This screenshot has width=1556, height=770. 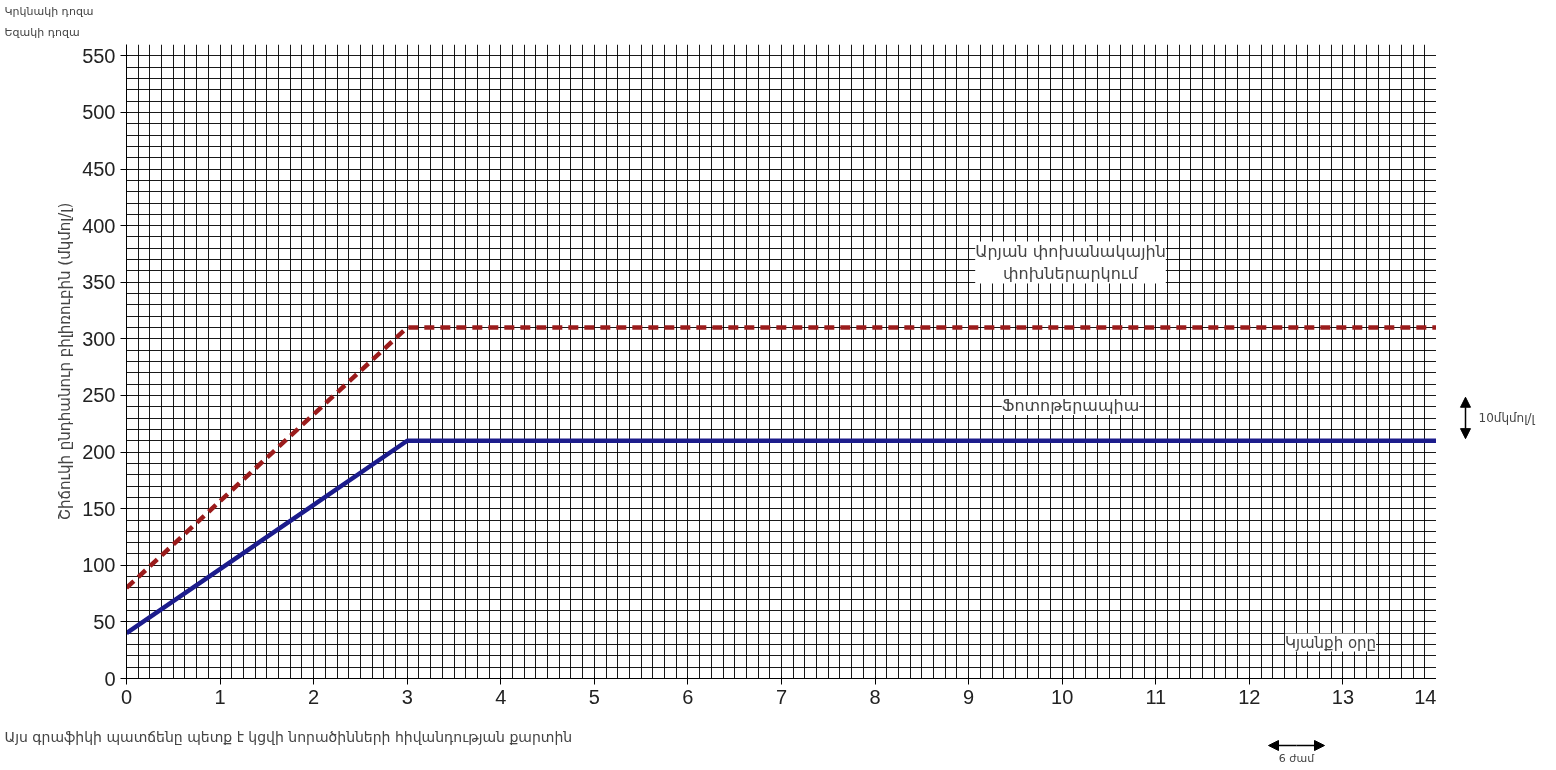 I want to click on y-tick-label: 350, so click(x=99, y=282).